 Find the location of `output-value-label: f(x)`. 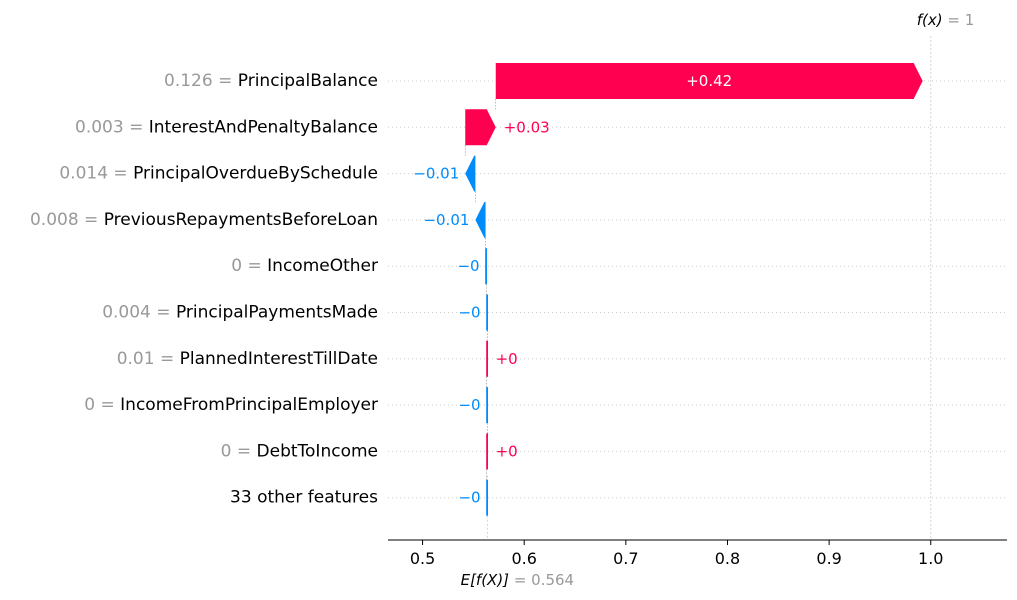

output-value-label: f(x) is located at coordinates (932, 20).